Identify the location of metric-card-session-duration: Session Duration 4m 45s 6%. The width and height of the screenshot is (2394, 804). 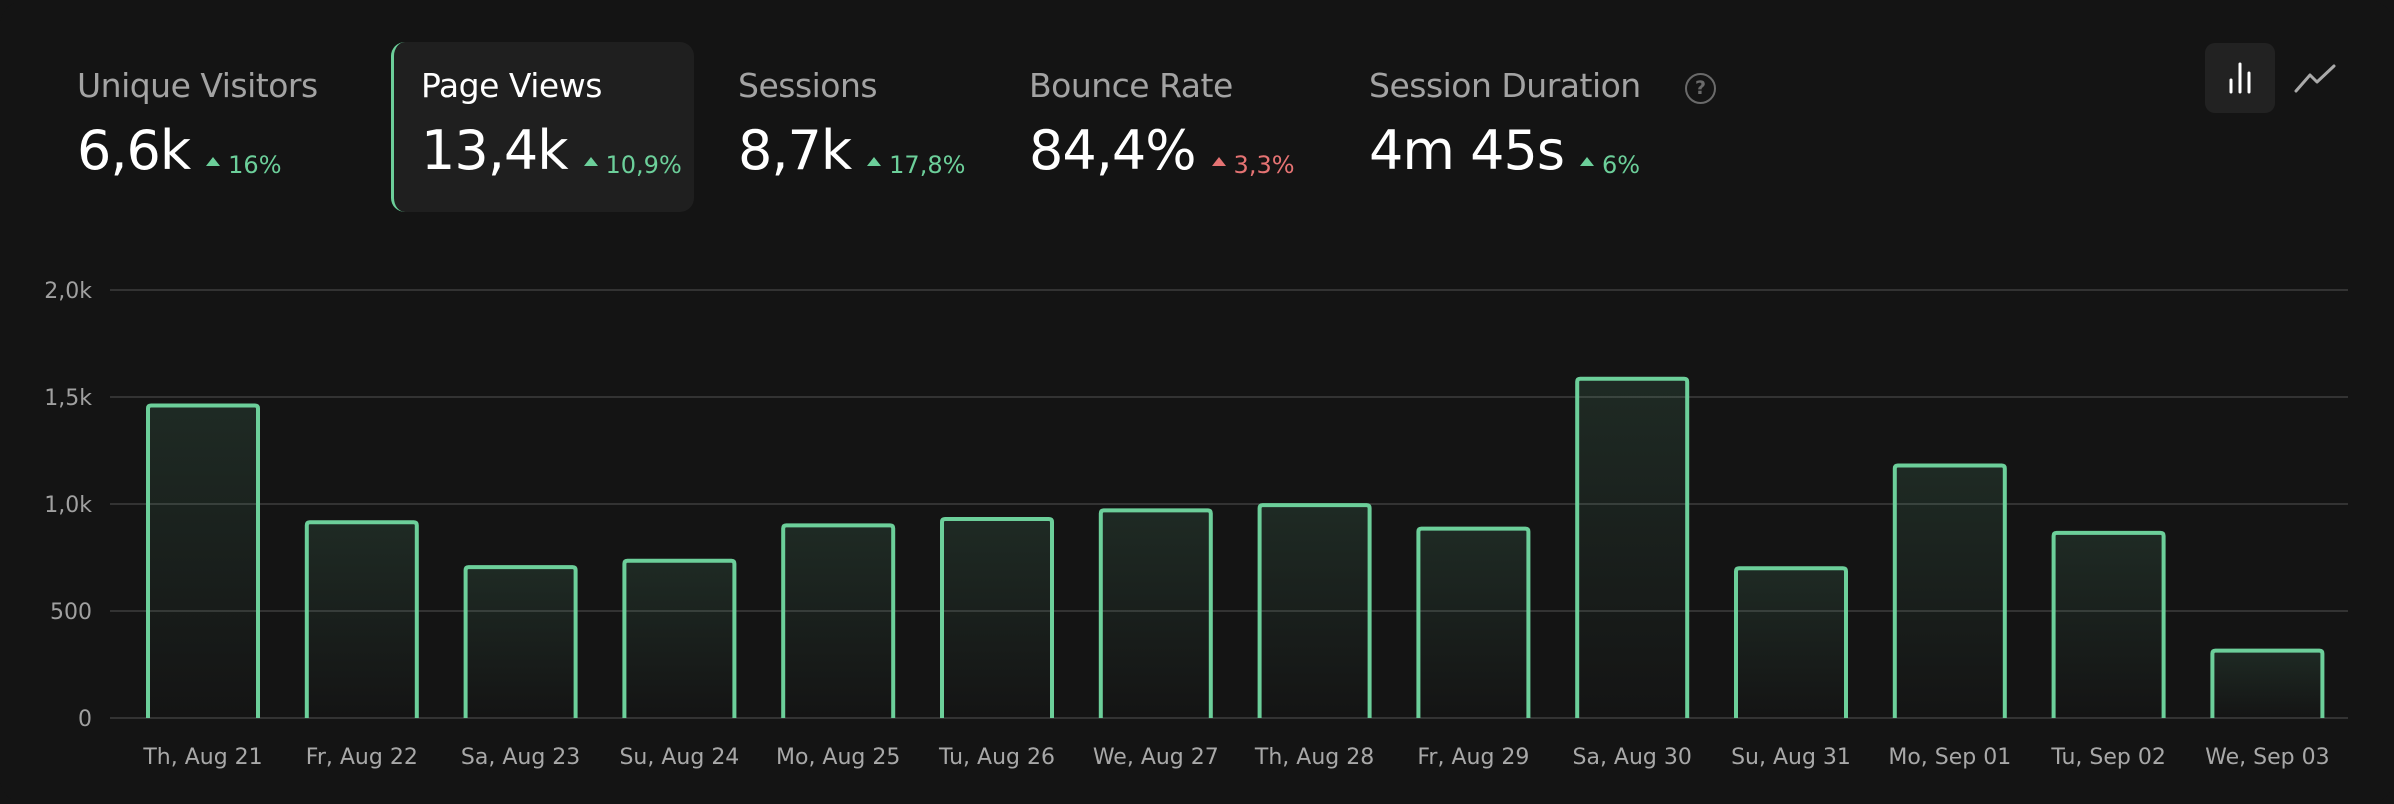
(1559, 127).